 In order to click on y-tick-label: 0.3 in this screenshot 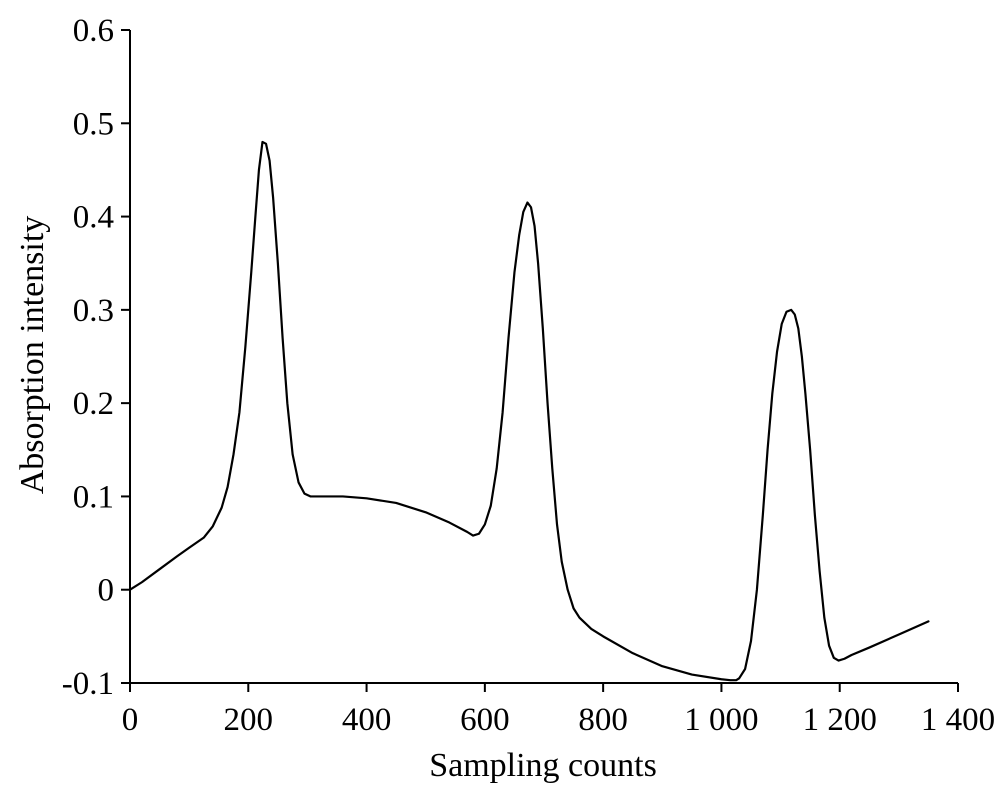, I will do `click(93, 311)`.